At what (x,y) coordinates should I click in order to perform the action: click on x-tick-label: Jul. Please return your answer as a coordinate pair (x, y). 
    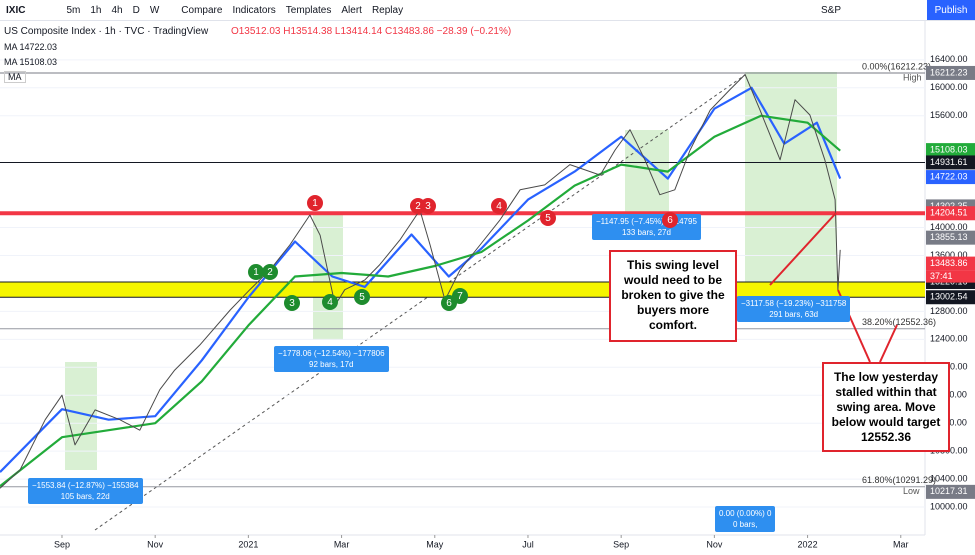
    Looking at the image, I should click on (528, 544).